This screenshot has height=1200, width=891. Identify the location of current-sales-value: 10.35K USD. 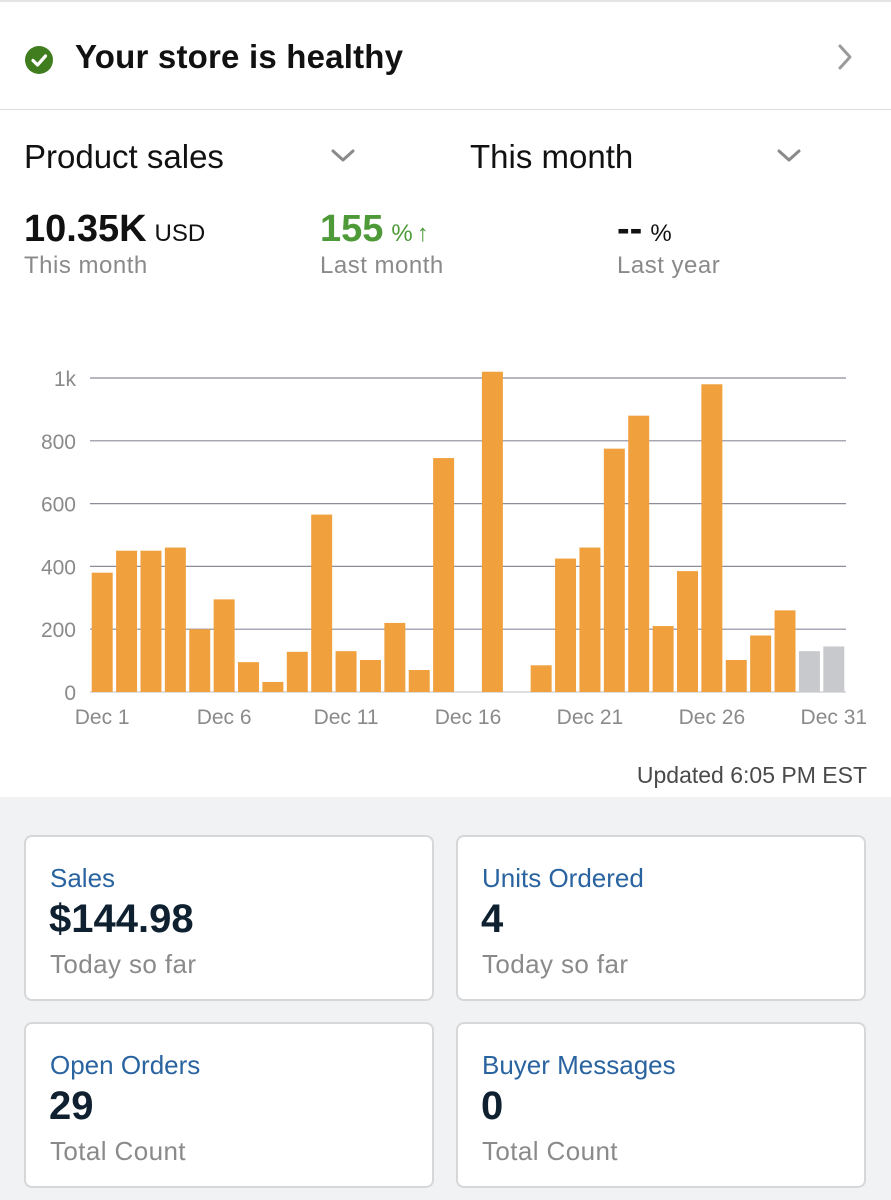
(115, 229).